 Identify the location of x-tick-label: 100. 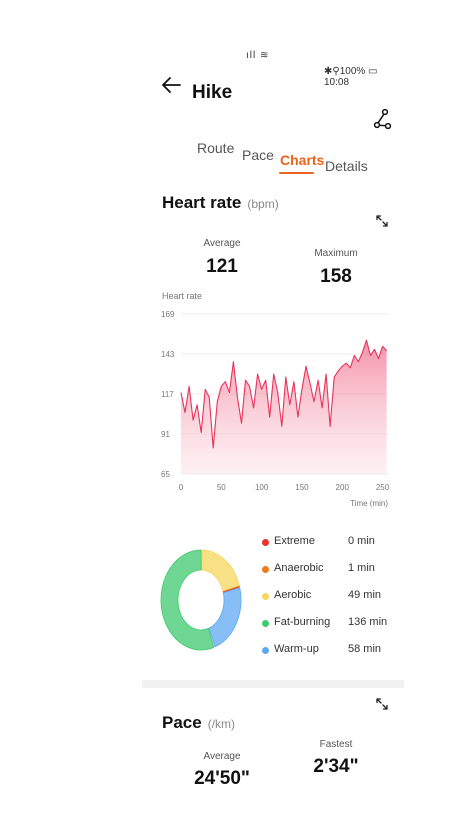
(262, 487).